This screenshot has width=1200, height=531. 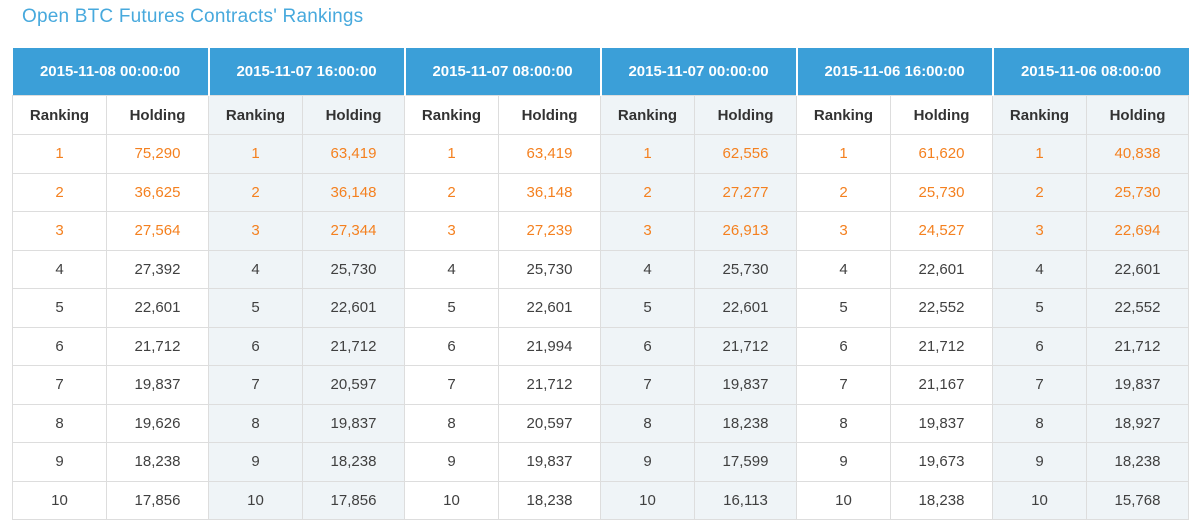 I want to click on holding-cell: 27,277, so click(x=745, y=192).